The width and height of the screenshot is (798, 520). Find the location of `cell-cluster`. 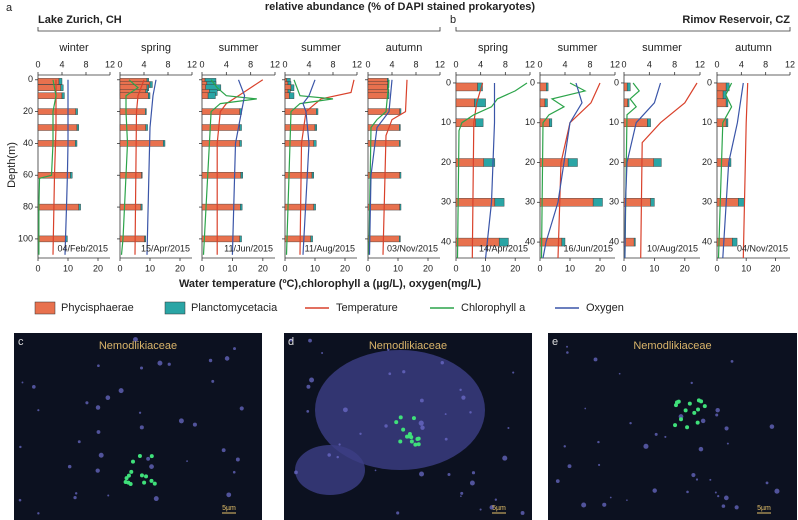

cell-cluster is located at coordinates (400, 410).